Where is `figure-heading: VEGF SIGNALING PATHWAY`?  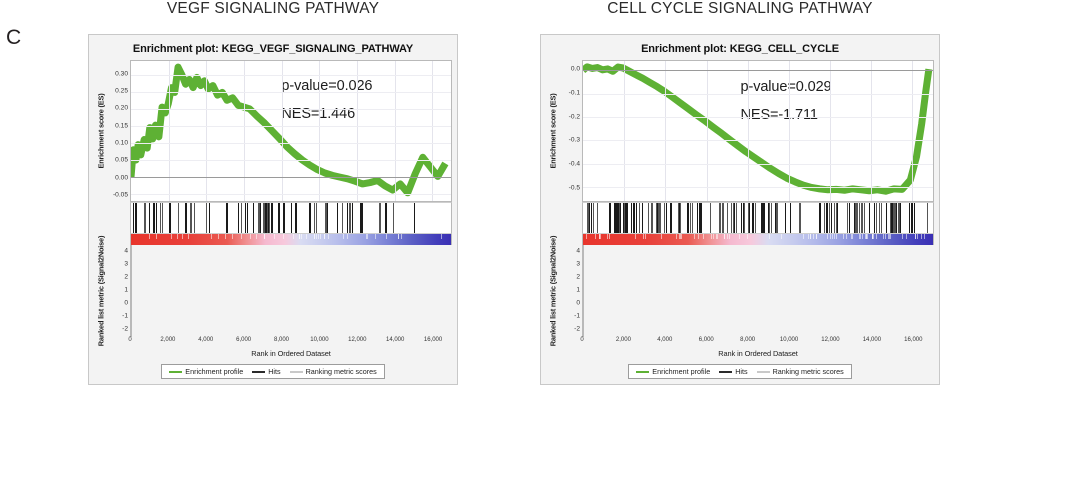
figure-heading: VEGF SIGNALING PATHWAY is located at coordinates (273, 8).